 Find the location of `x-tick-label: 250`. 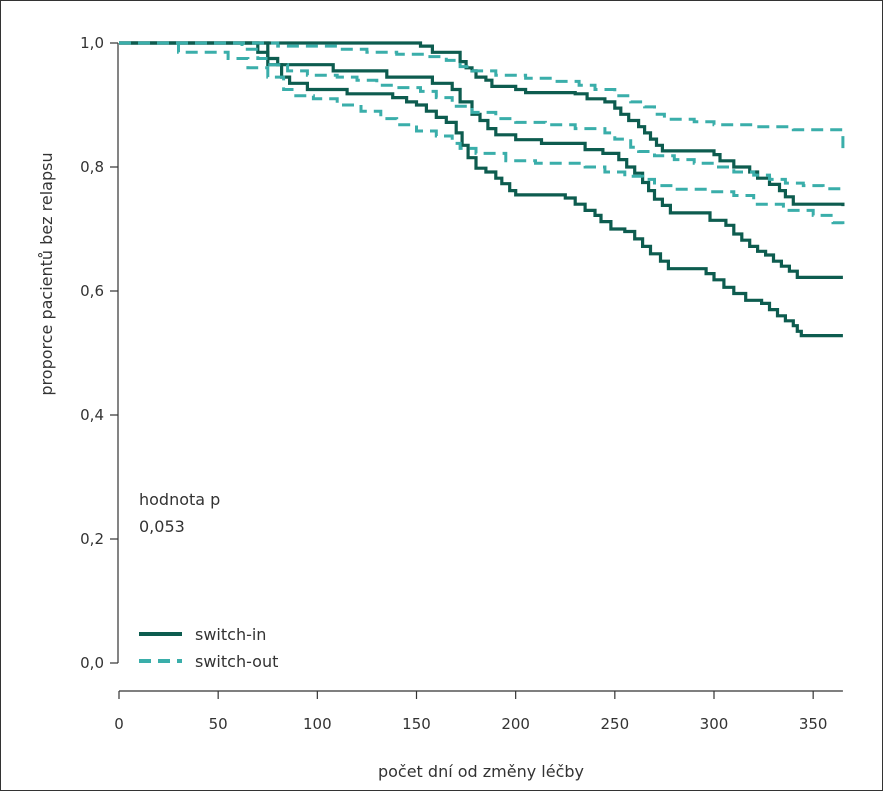

x-tick-label: 250 is located at coordinates (615, 724).